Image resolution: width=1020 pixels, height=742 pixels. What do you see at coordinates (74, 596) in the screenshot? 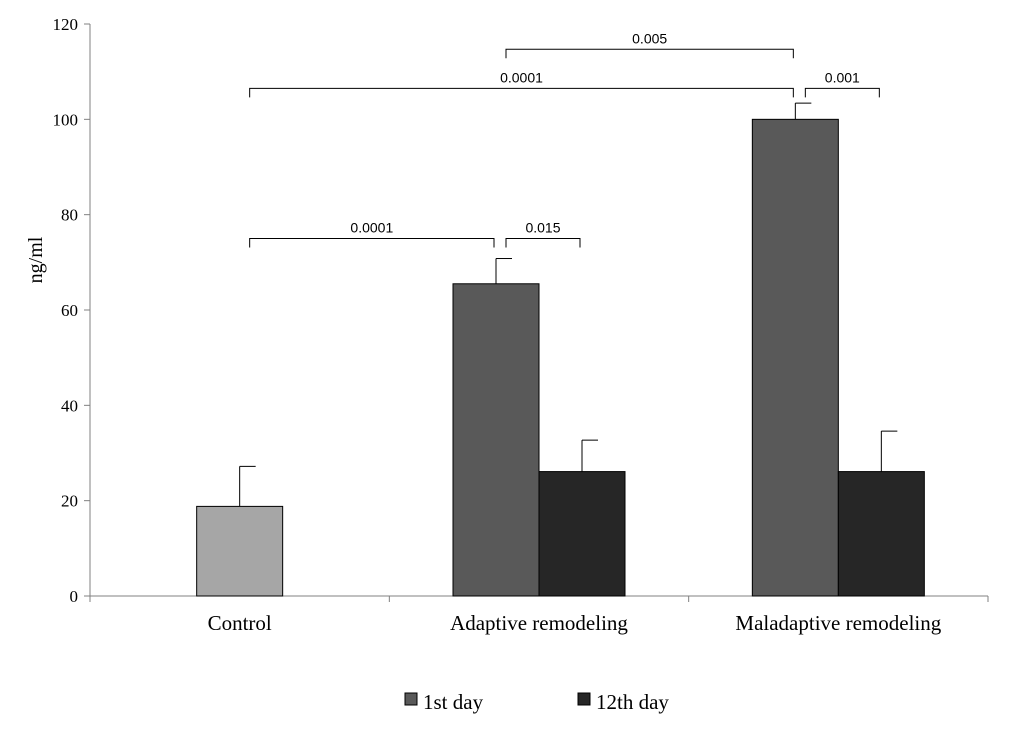
I see `y-tick-label: 0` at bounding box center [74, 596].